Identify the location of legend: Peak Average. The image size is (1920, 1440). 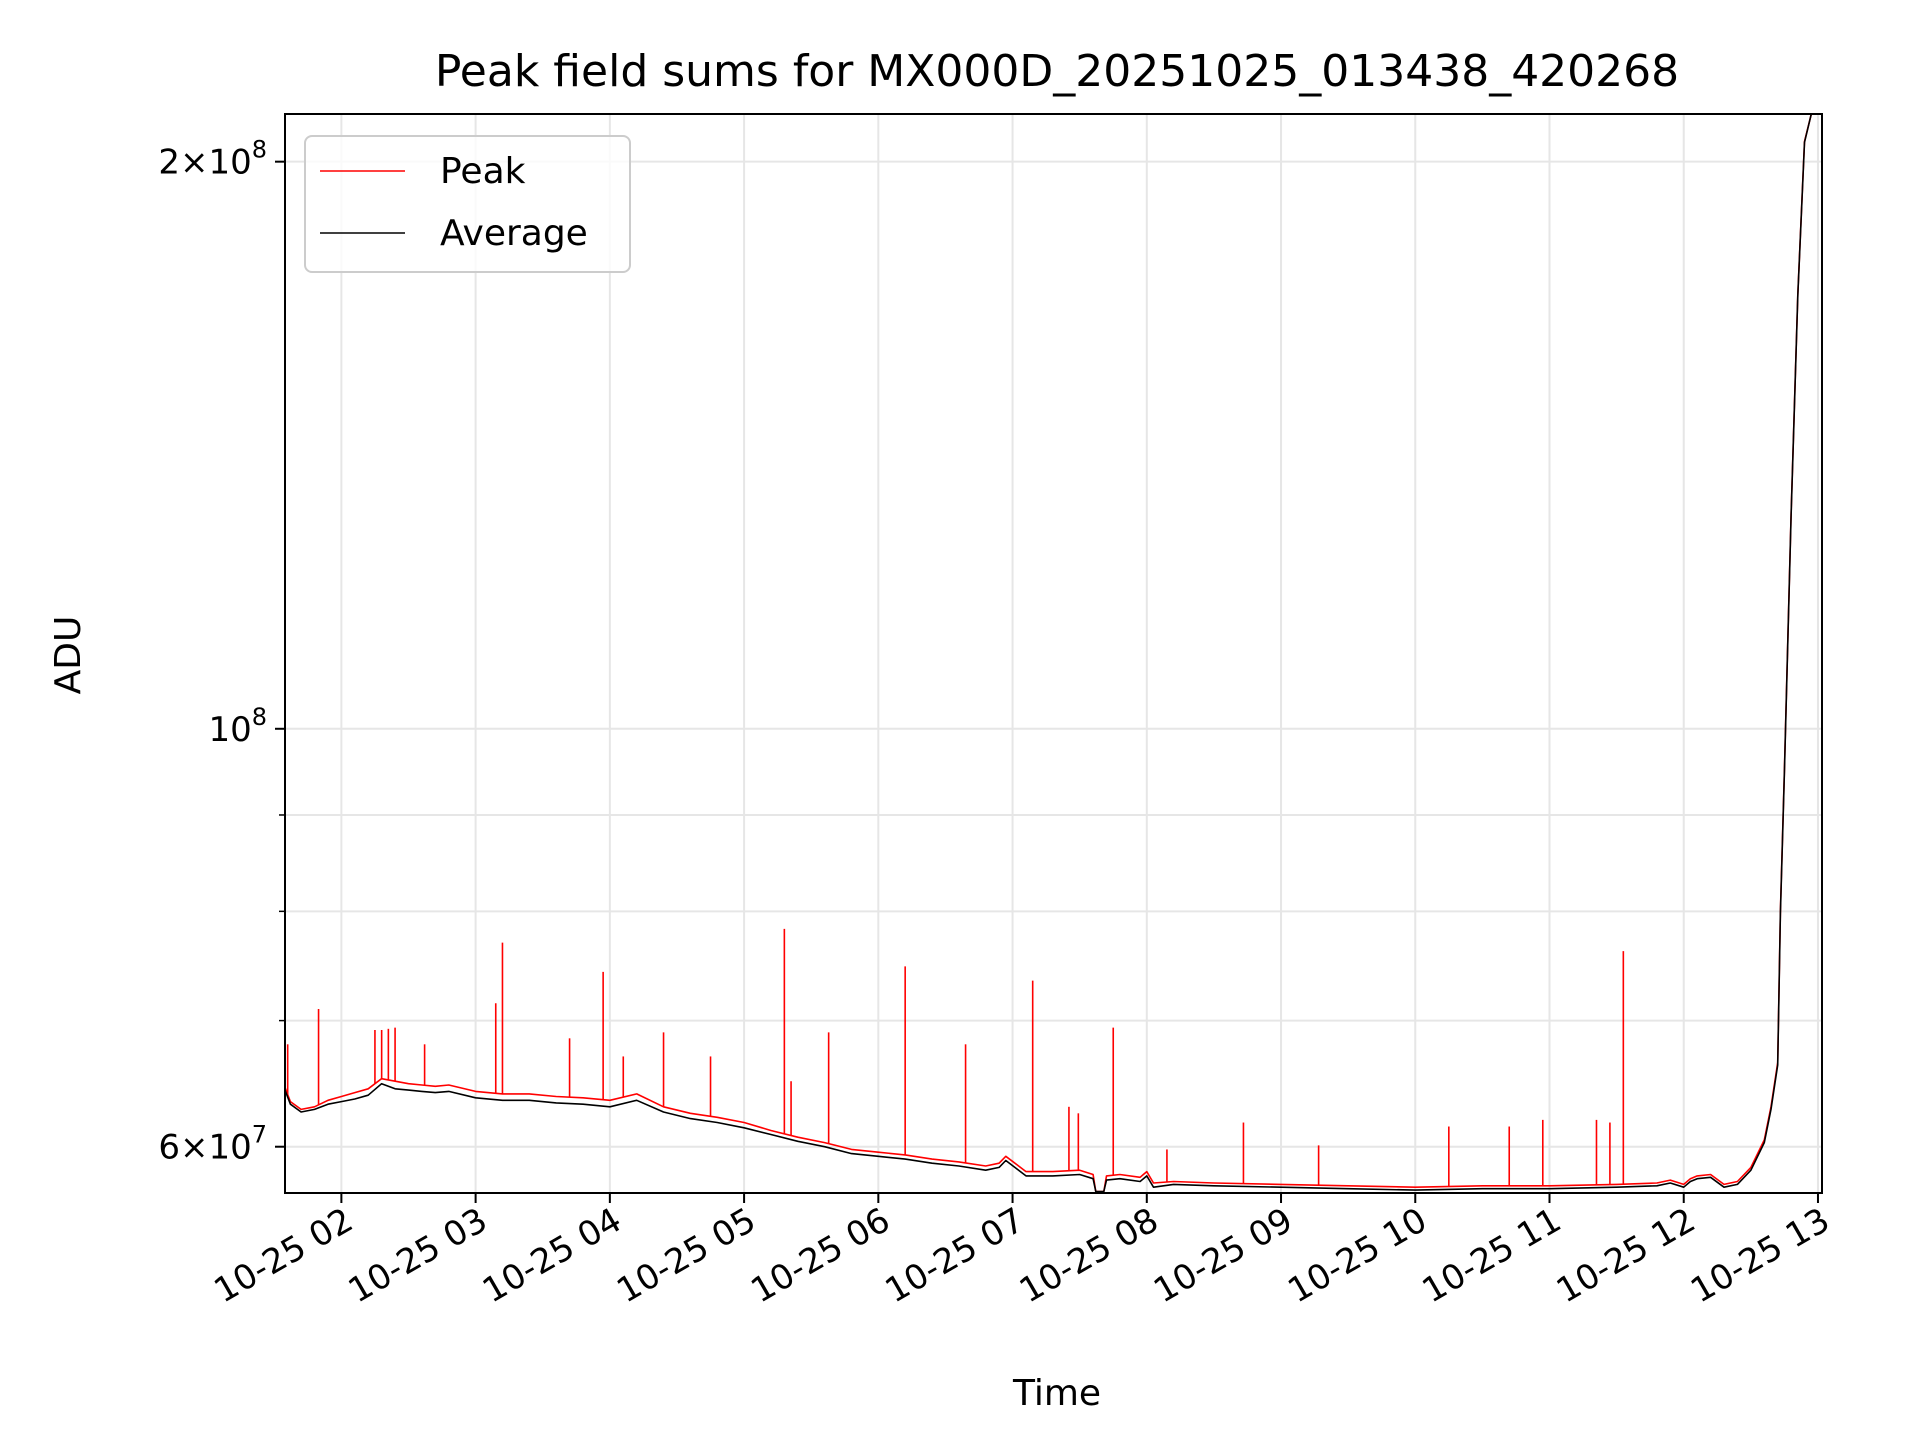
(467, 204).